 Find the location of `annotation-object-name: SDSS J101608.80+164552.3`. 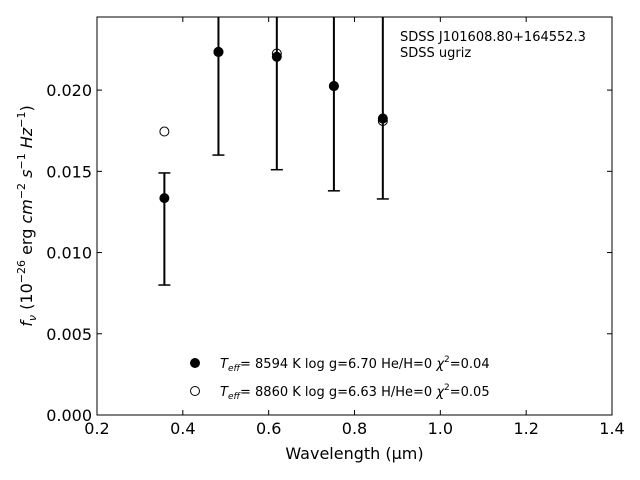

annotation-object-name: SDSS J101608.80+164552.3 is located at coordinates (493, 37).